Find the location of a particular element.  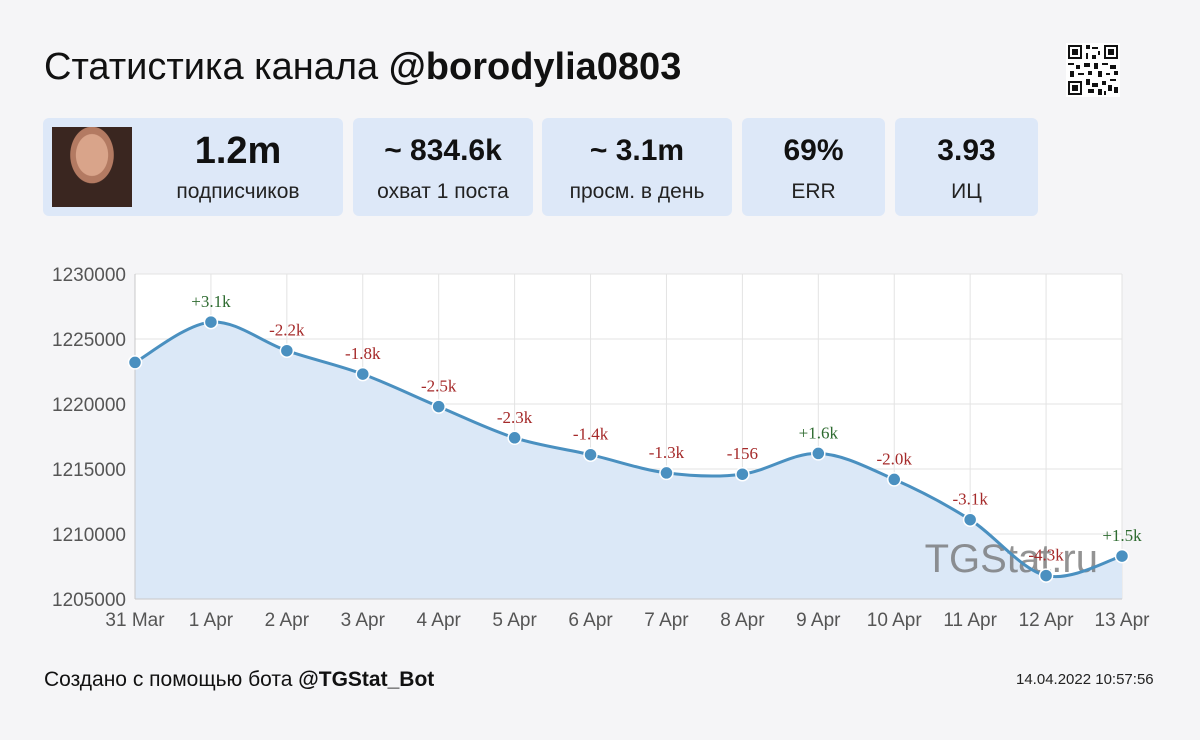

ic-value: 3.93 is located at coordinates (966, 150).